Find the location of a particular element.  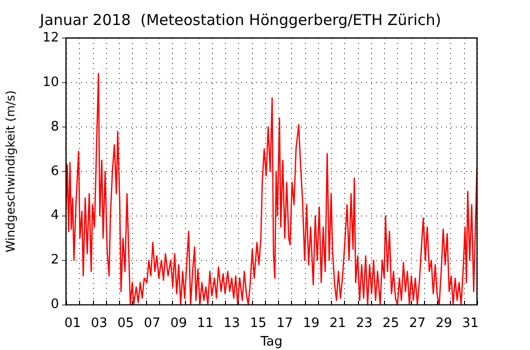

x-tick-label: 13 is located at coordinates (231, 323).